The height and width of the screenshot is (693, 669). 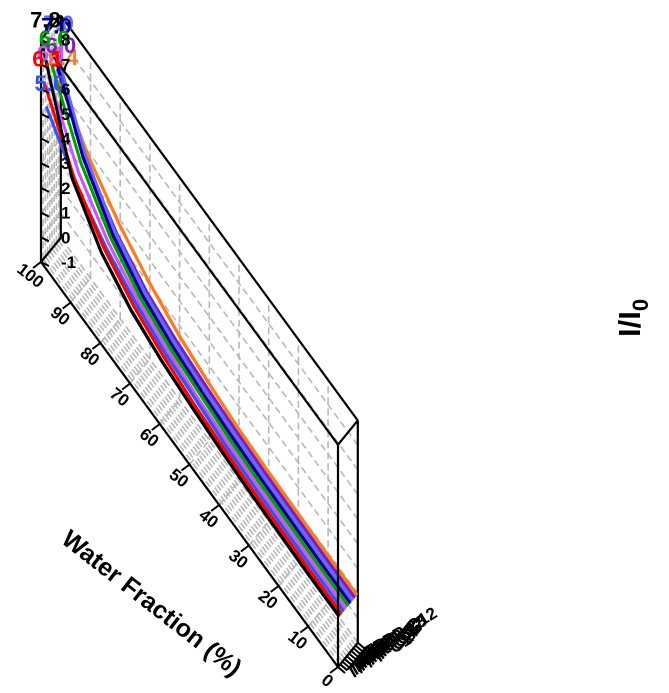 What do you see at coordinates (327, 680) in the screenshot?
I see `water-fraction-tick-label: 0` at bounding box center [327, 680].